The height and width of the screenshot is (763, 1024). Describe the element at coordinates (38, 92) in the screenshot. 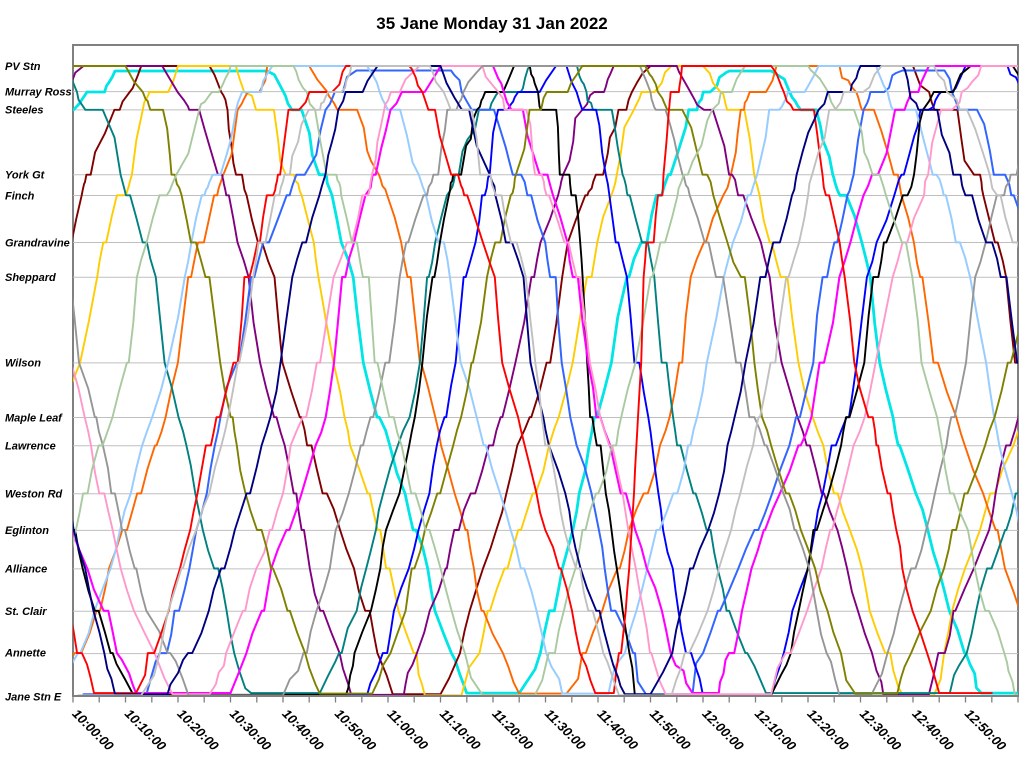

I see `svg-text: Murray Ross` at that location.